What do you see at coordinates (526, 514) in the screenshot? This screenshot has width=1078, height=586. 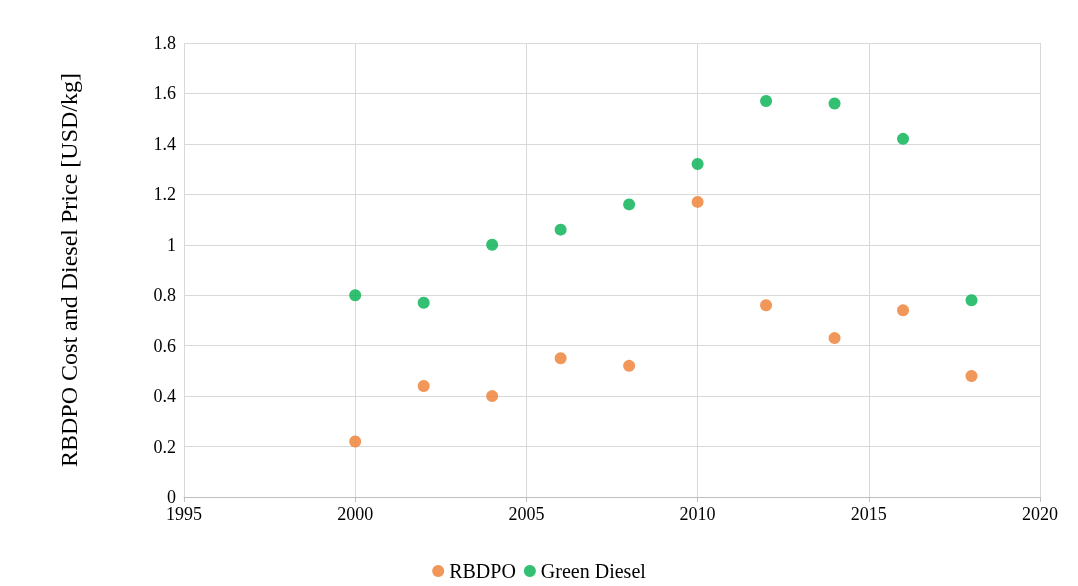 I see `x-tick-label: 2005` at bounding box center [526, 514].